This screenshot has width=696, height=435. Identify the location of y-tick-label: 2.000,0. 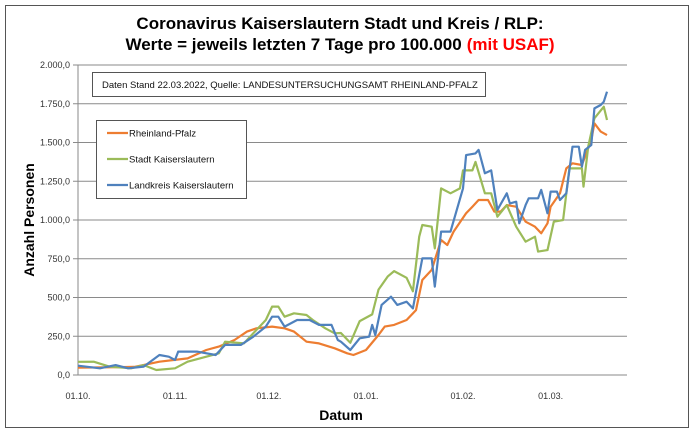
(55, 65).